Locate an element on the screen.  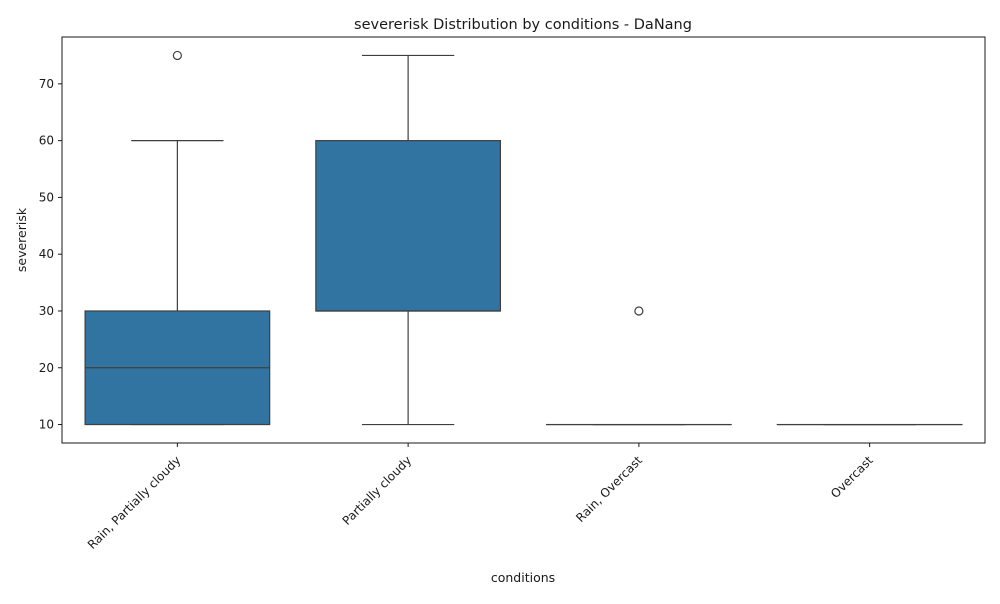
y-tick-label: 20 is located at coordinates (46, 368).